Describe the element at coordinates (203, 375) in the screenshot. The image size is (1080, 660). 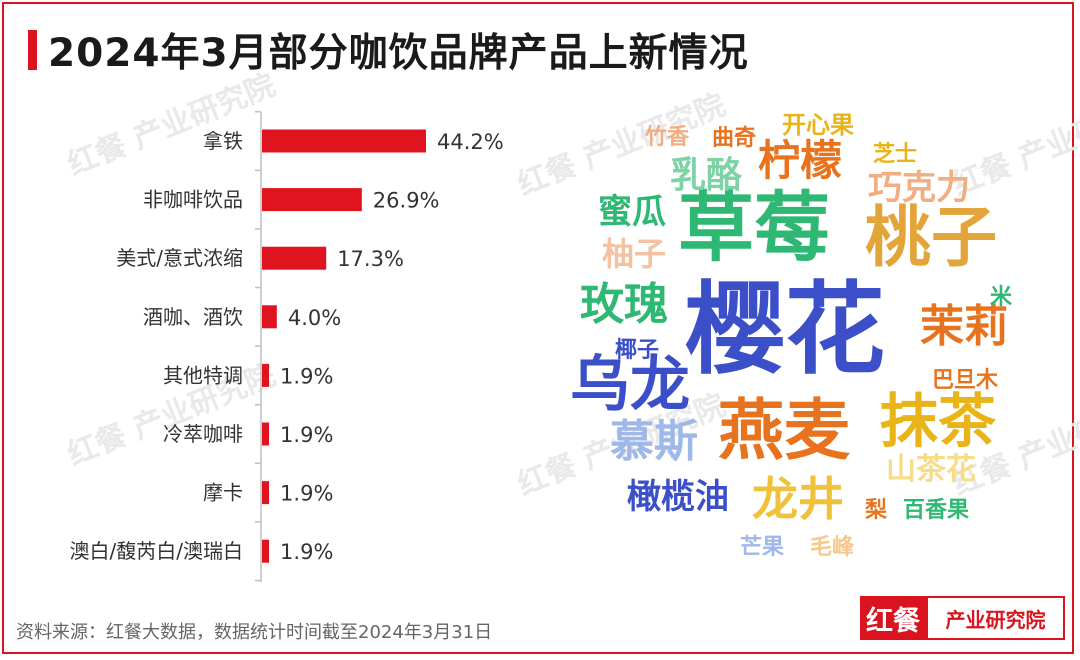
I see `category-label: 其他特调` at that location.